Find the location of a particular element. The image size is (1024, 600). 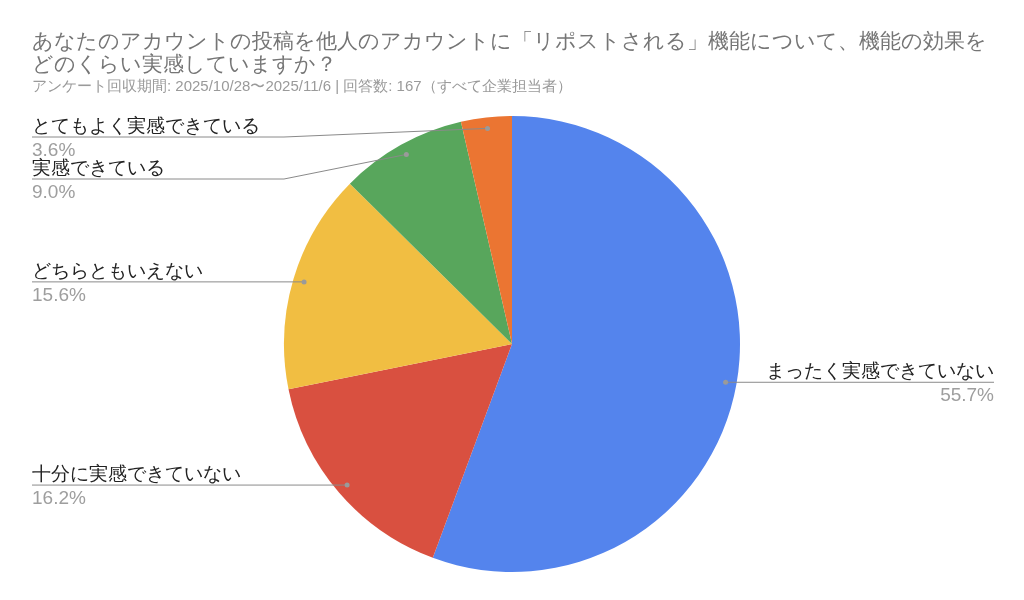

slice-label: 実感できている is located at coordinates (98, 167).